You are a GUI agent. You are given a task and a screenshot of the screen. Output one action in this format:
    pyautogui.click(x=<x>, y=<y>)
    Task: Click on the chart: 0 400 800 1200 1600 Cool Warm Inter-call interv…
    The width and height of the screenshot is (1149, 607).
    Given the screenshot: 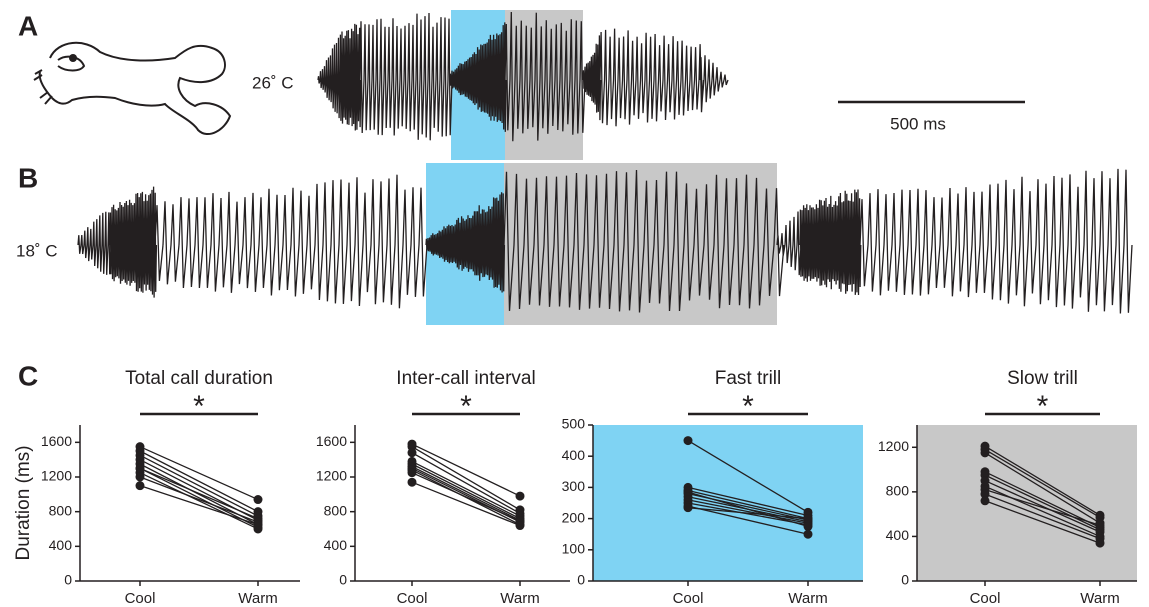 What is the action you would take?
    pyautogui.click(x=443, y=487)
    